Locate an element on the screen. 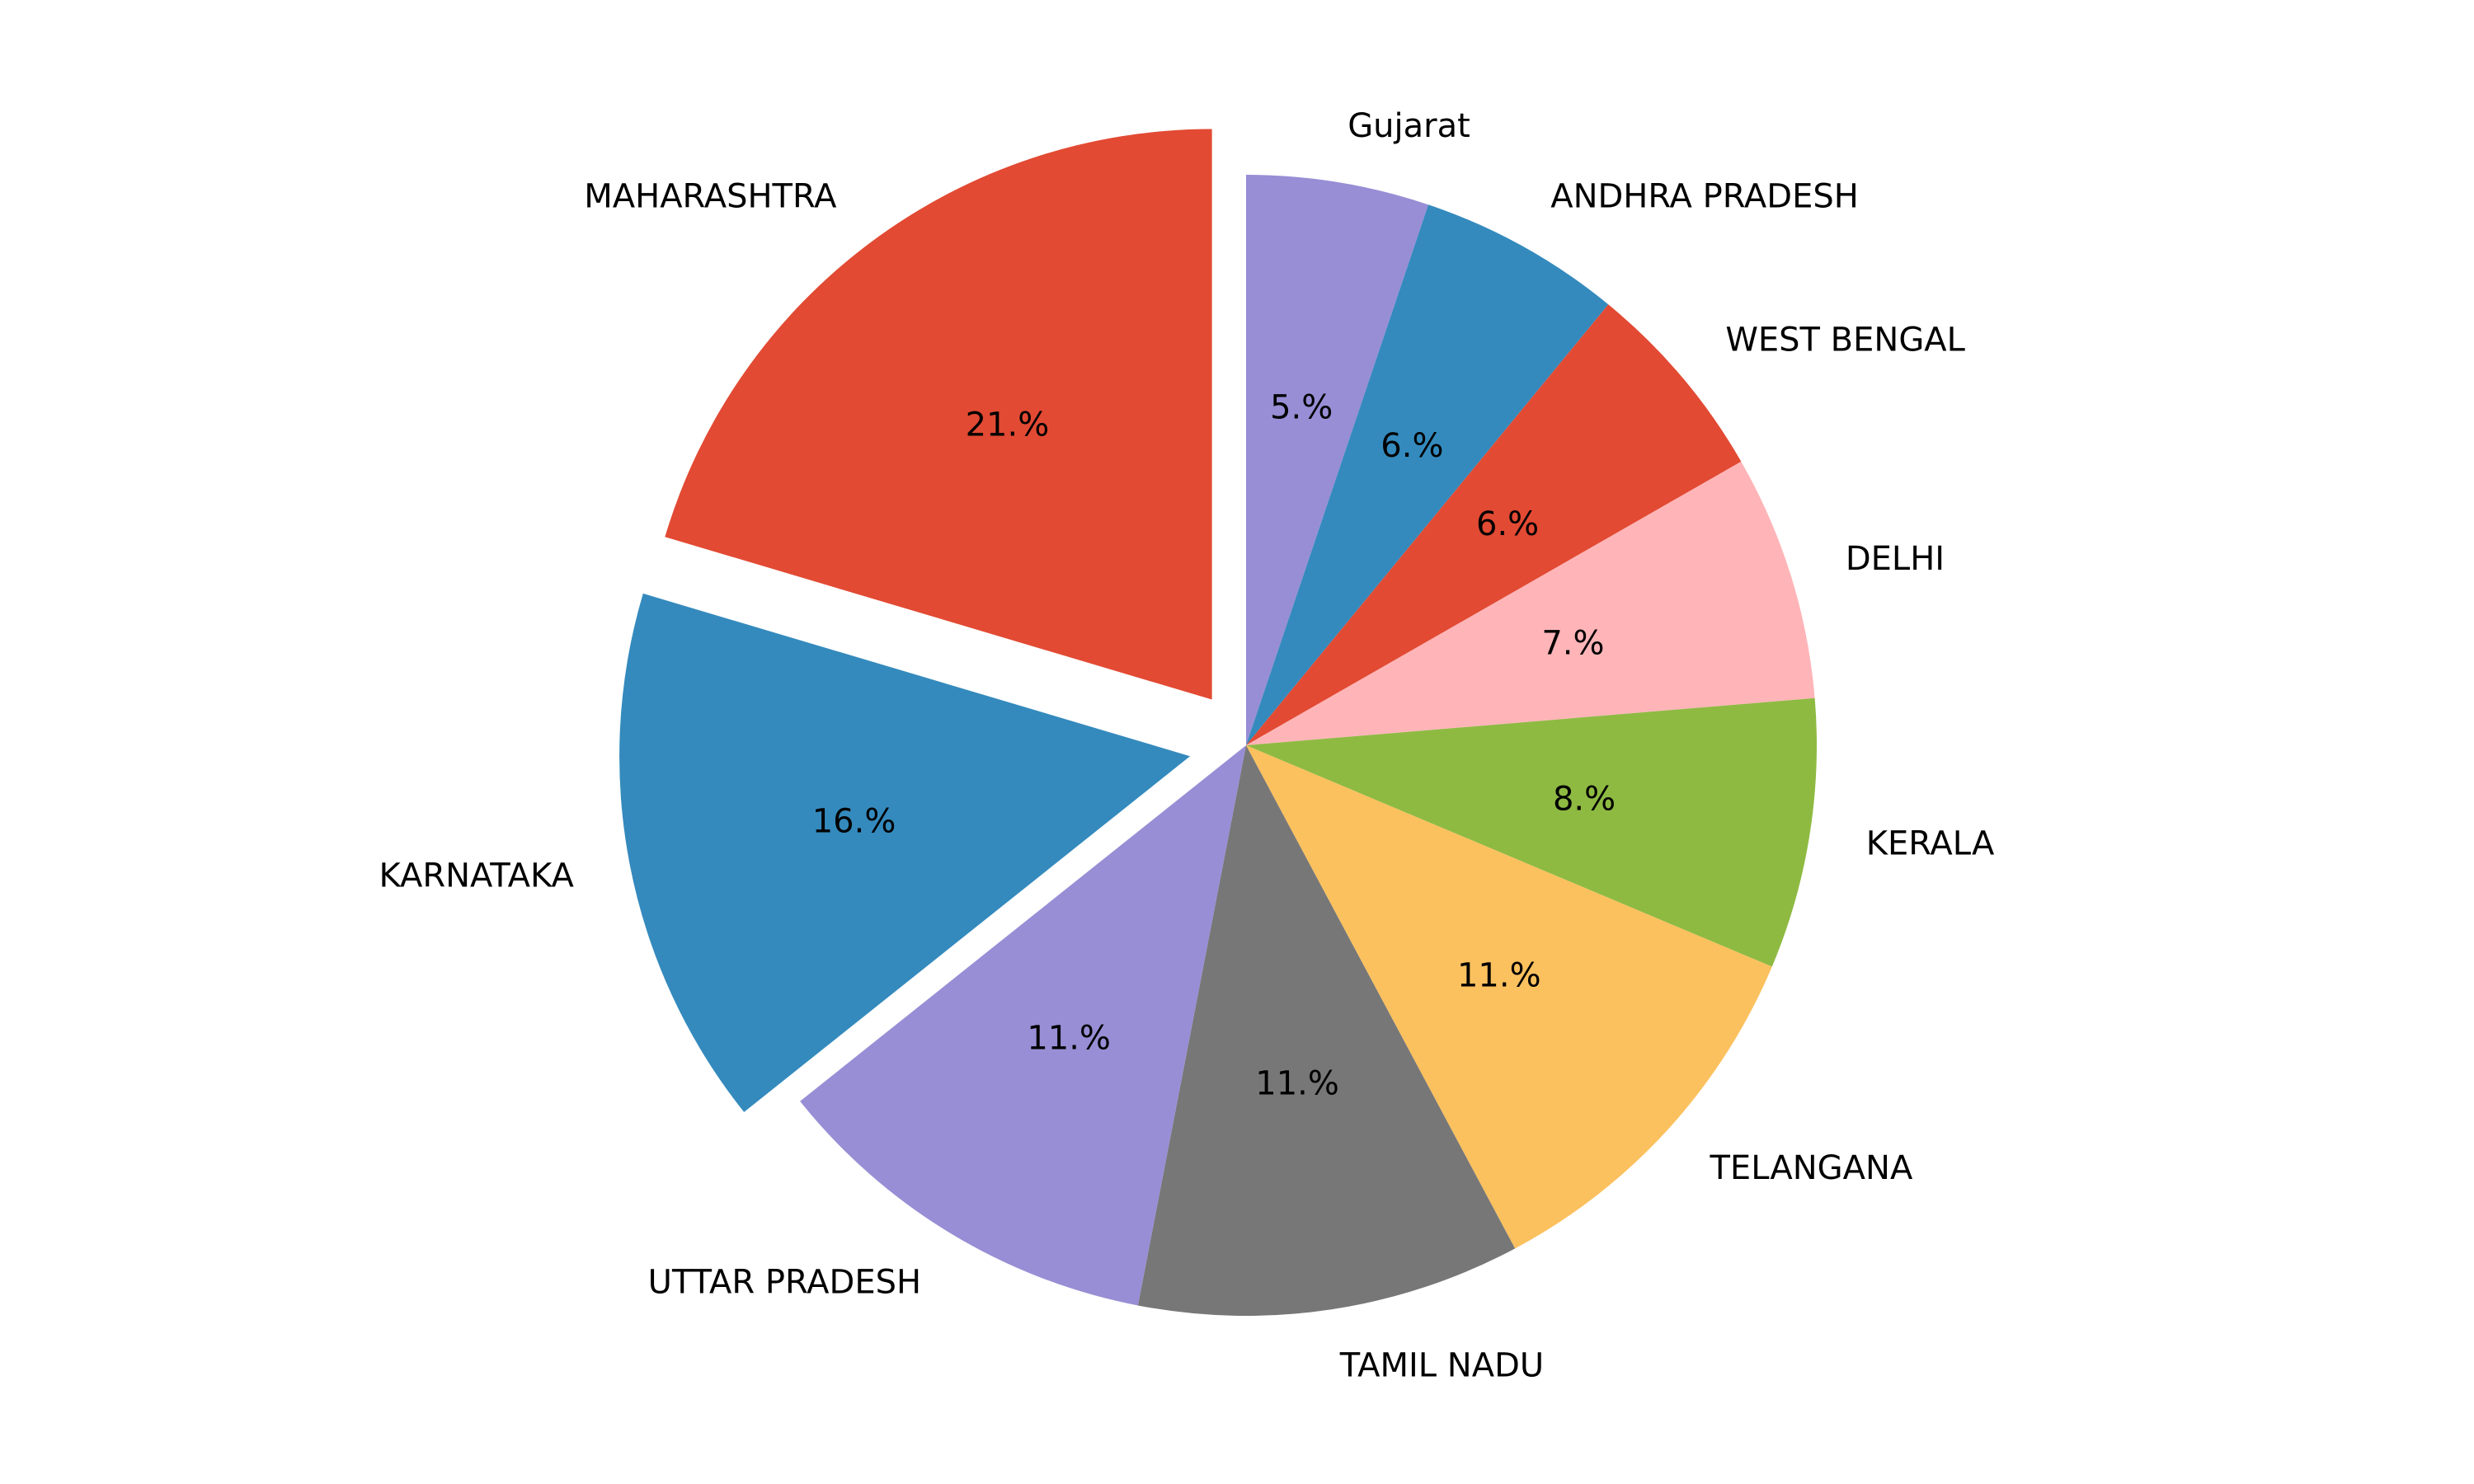  pie-slice-karnataka is located at coordinates (905, 852).